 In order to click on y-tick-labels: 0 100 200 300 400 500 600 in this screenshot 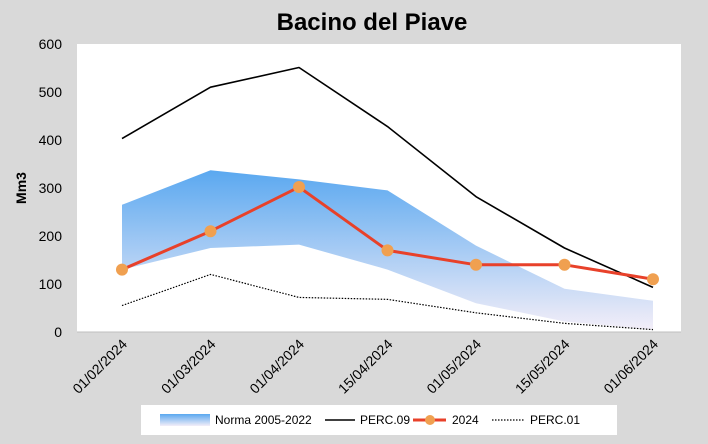, I will do `click(51, 188)`.